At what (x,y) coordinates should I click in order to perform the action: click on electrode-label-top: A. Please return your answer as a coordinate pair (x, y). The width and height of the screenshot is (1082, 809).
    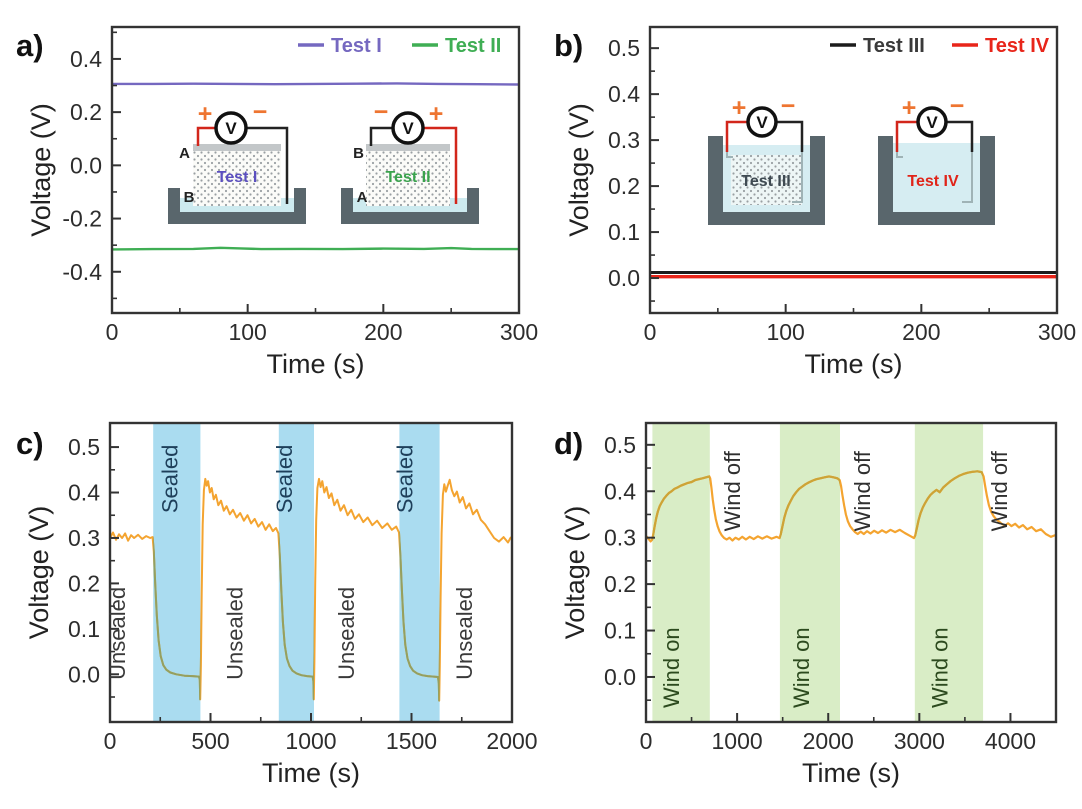
    Looking at the image, I should click on (184, 153).